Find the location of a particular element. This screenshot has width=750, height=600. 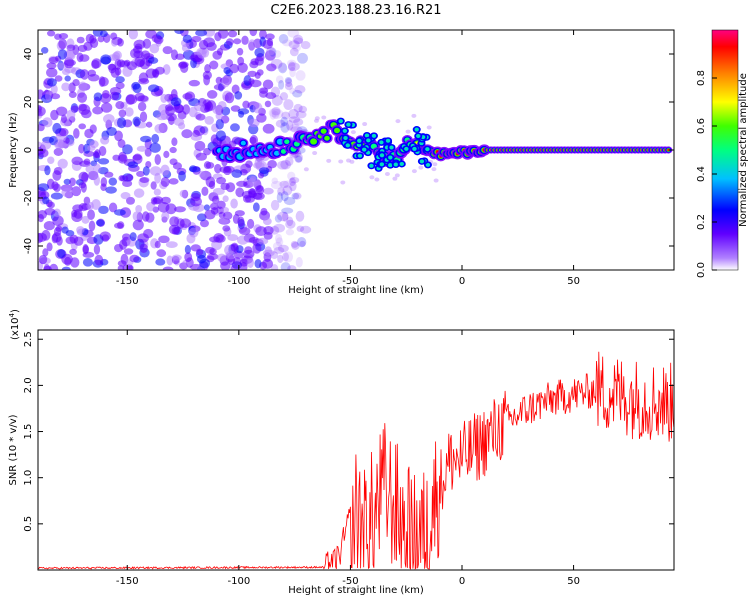

colorbar-gradient is located at coordinates (725, 150).